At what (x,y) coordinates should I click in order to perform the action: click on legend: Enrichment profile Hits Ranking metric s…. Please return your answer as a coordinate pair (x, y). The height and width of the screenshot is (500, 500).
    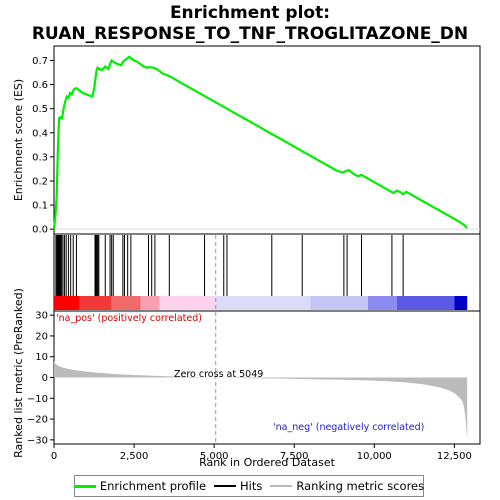
    Looking at the image, I should click on (248, 486).